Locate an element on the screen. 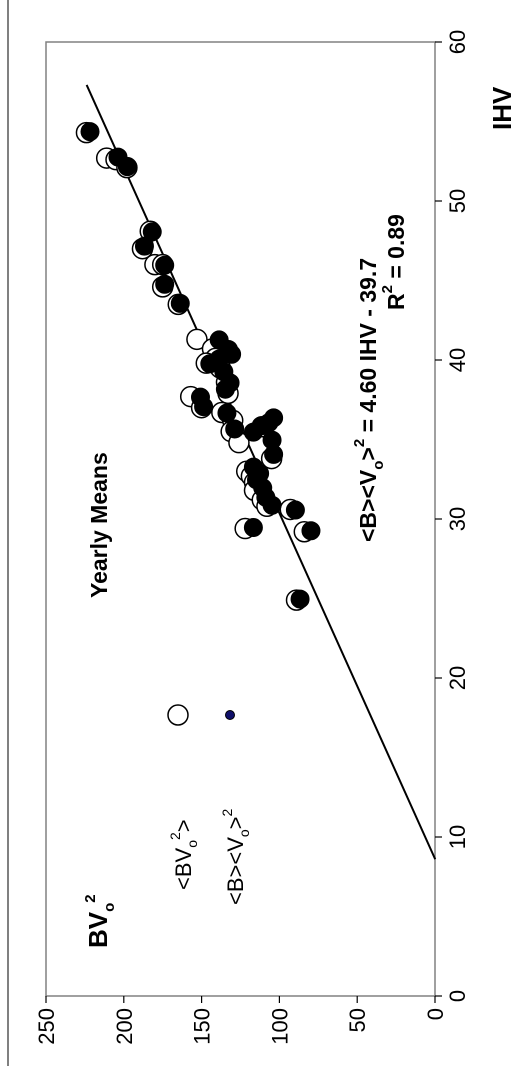  legend-marker-filled-circle is located at coordinates (230, 715).